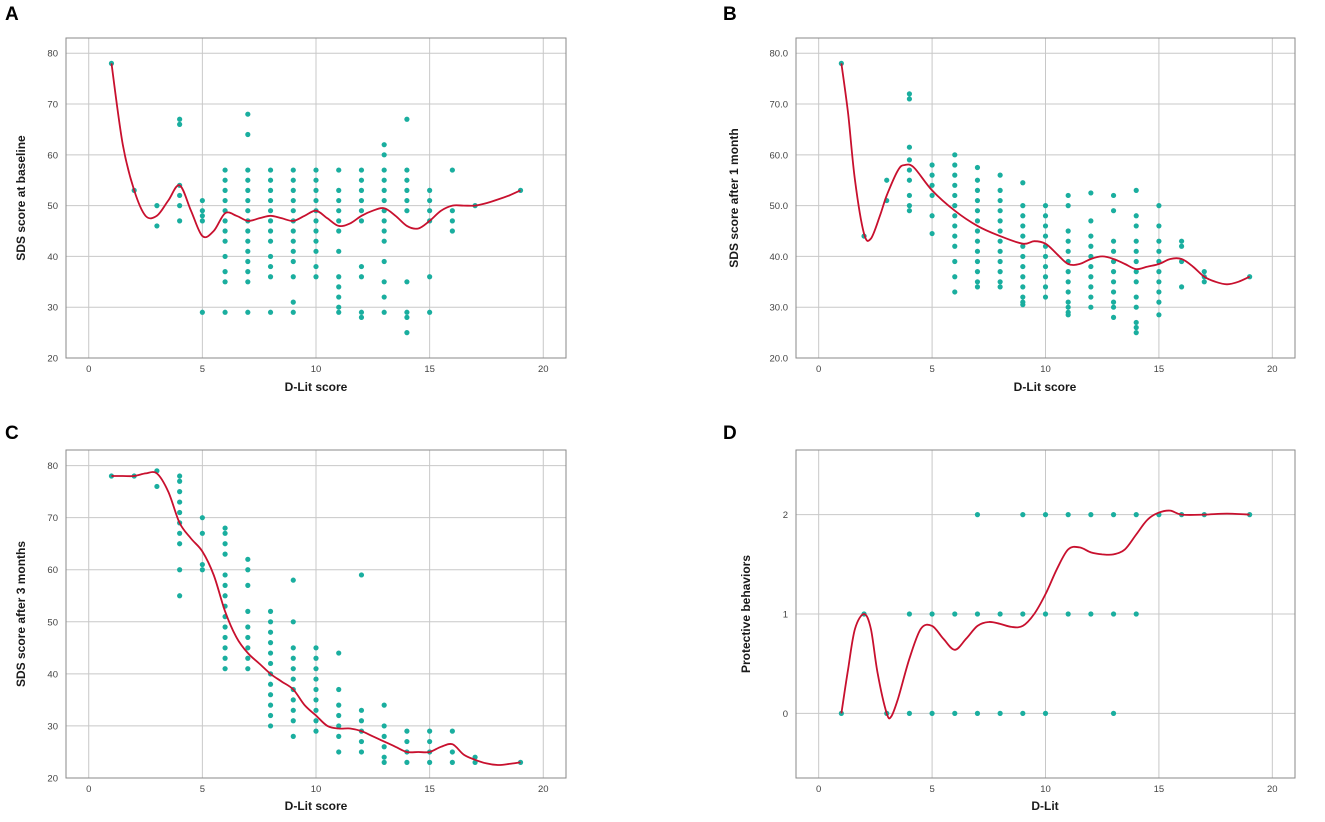 The image size is (1325, 822). Describe the element at coordinates (52, 622) in the screenshot. I see `y-tick-label: 50` at that location.